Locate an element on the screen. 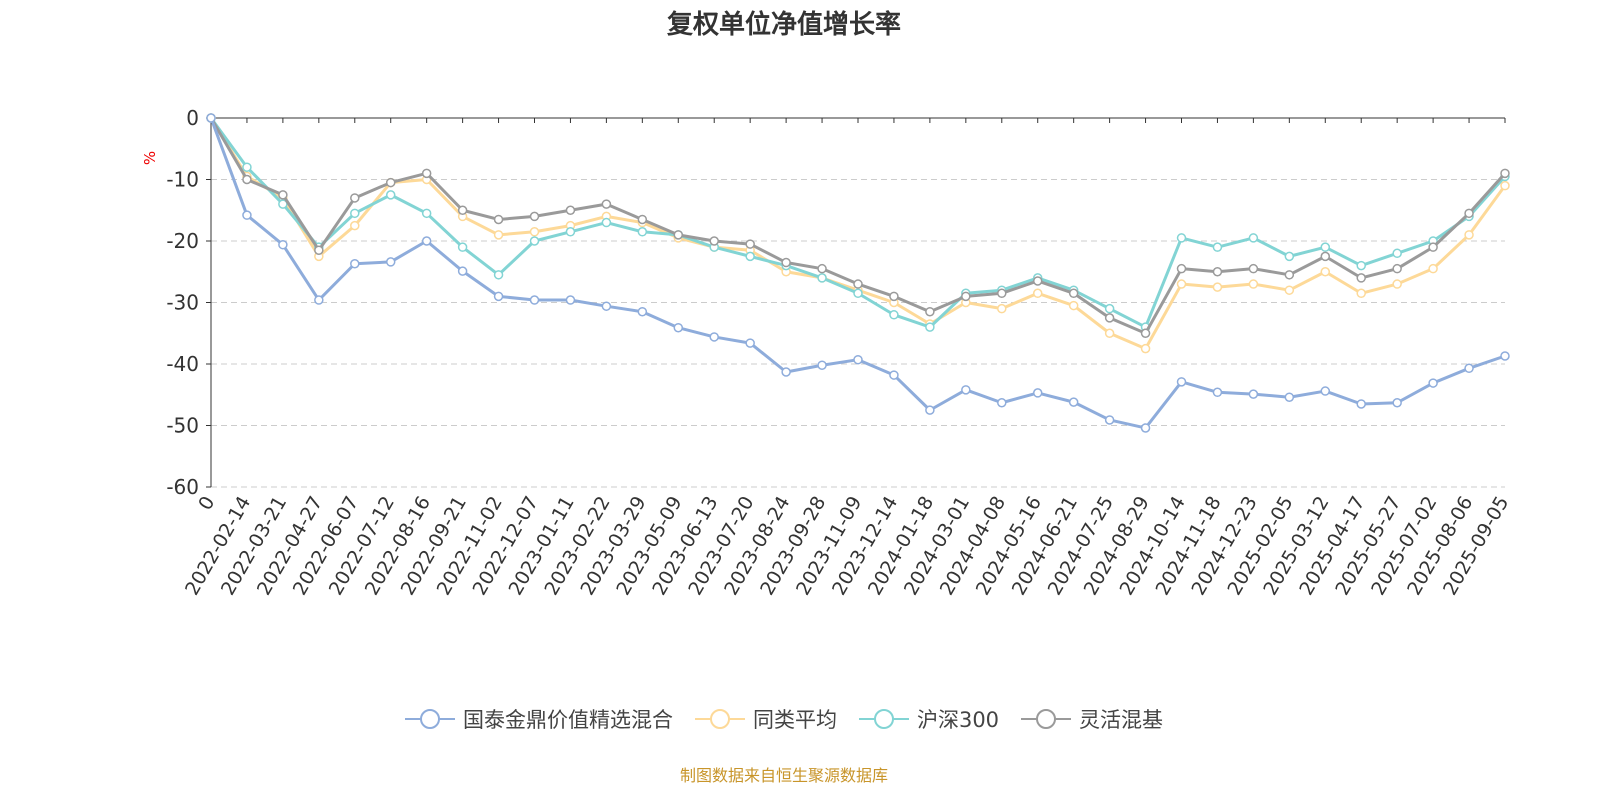 The image size is (1600, 800). y-tick-label: -20 is located at coordinates (182, 241).